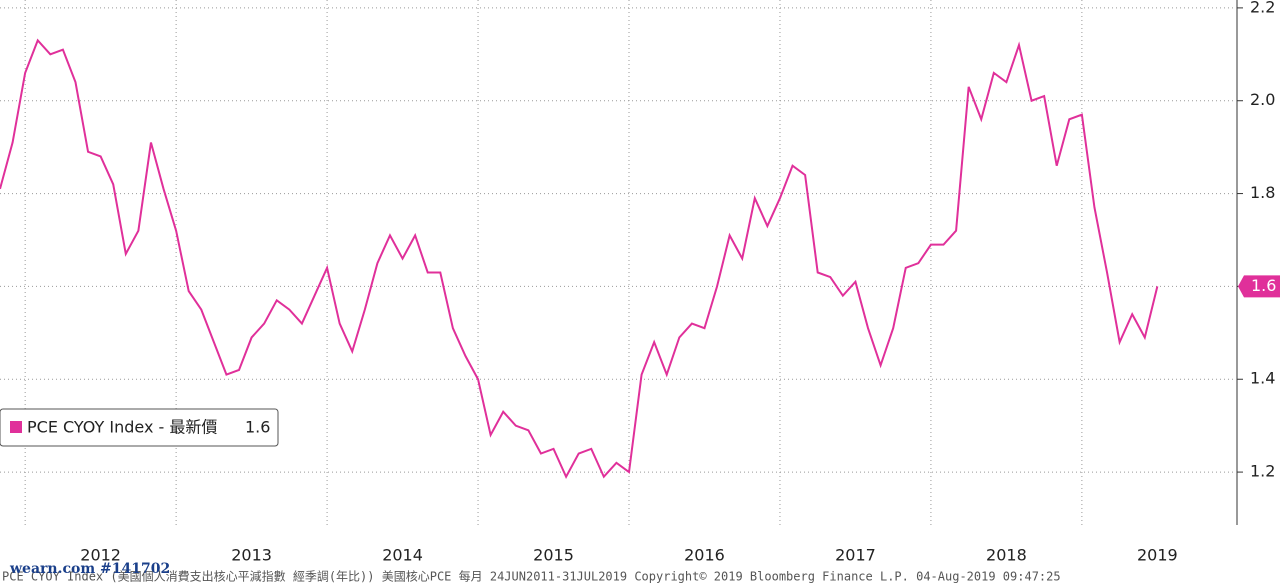  What do you see at coordinates (89, 569) in the screenshot?
I see `watermark: wearn.com #141702` at bounding box center [89, 569].